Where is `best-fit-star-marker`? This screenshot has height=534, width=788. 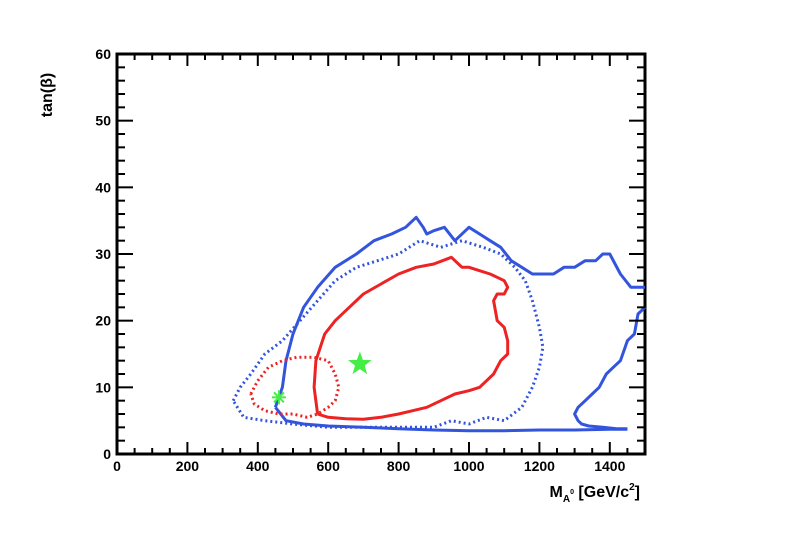 best-fit-star-marker is located at coordinates (359, 363).